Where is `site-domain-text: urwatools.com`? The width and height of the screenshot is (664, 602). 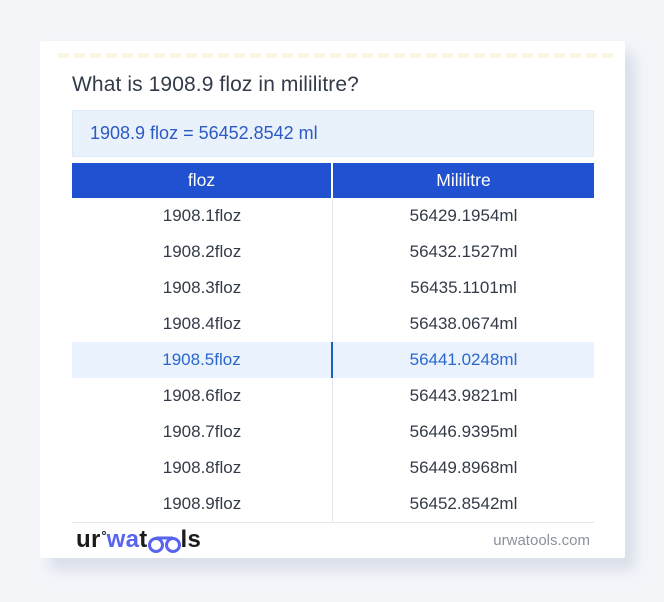
site-domain-text: urwatools.com is located at coordinates (541, 540).